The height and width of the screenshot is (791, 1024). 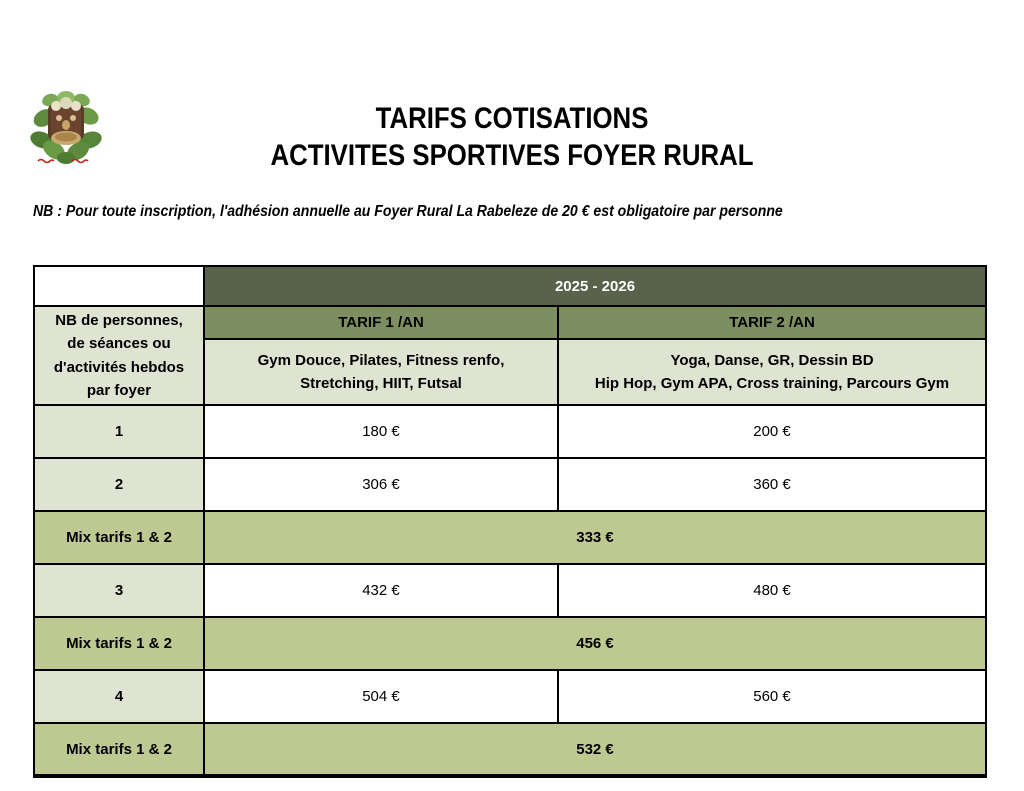 I want to click on table-row-mix-1: Mix tarifs 1 & 2 333 €, so click(x=510, y=537).